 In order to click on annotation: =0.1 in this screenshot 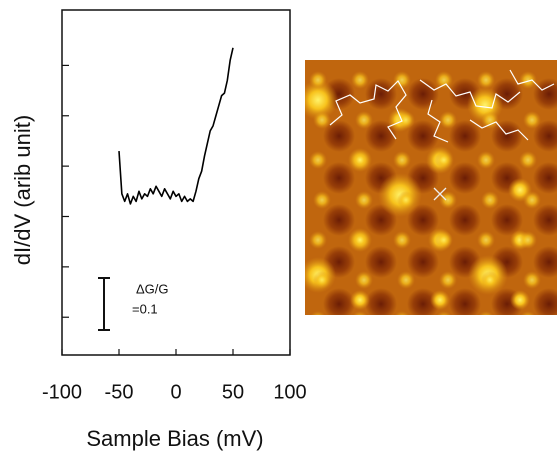, I will do `click(145, 308)`.